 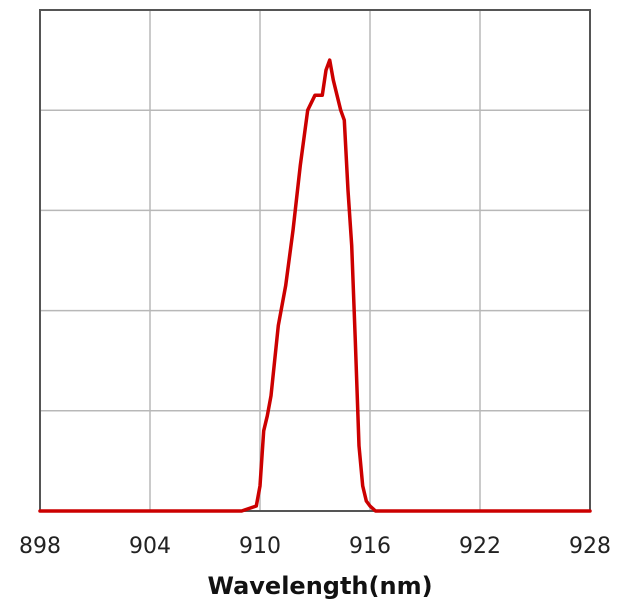 I want to click on x-tick-label: 916, so click(x=370, y=546).